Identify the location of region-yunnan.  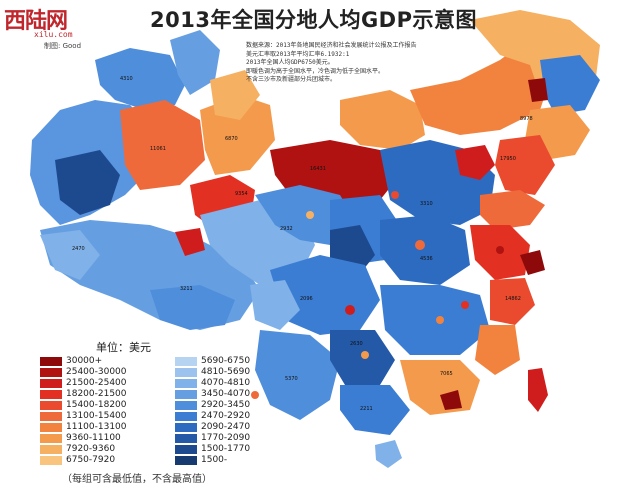
(297, 375).